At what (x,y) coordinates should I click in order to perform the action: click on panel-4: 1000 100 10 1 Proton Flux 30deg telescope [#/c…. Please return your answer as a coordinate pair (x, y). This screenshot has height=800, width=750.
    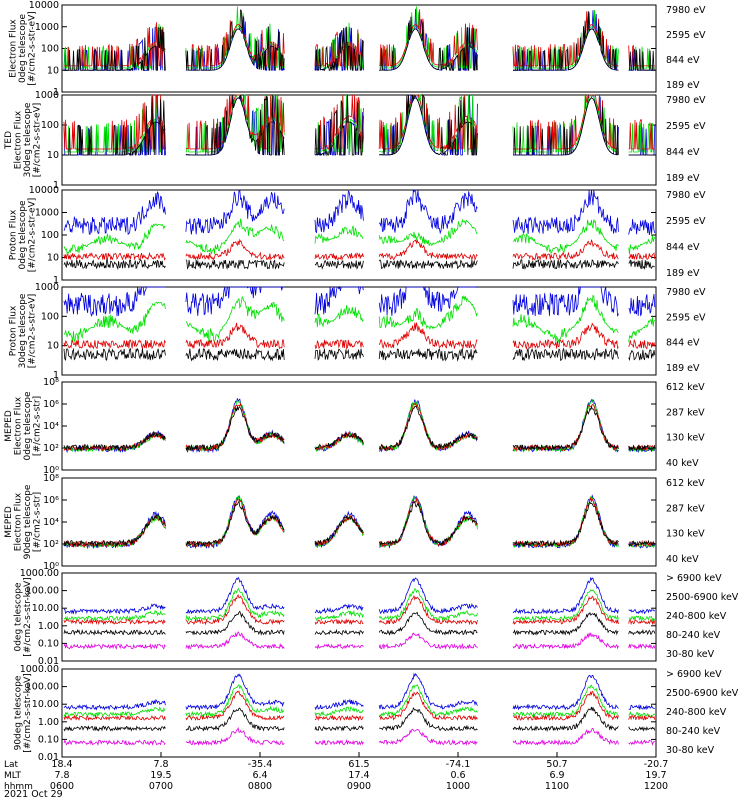
    Looking at the image, I should click on (358, 331).